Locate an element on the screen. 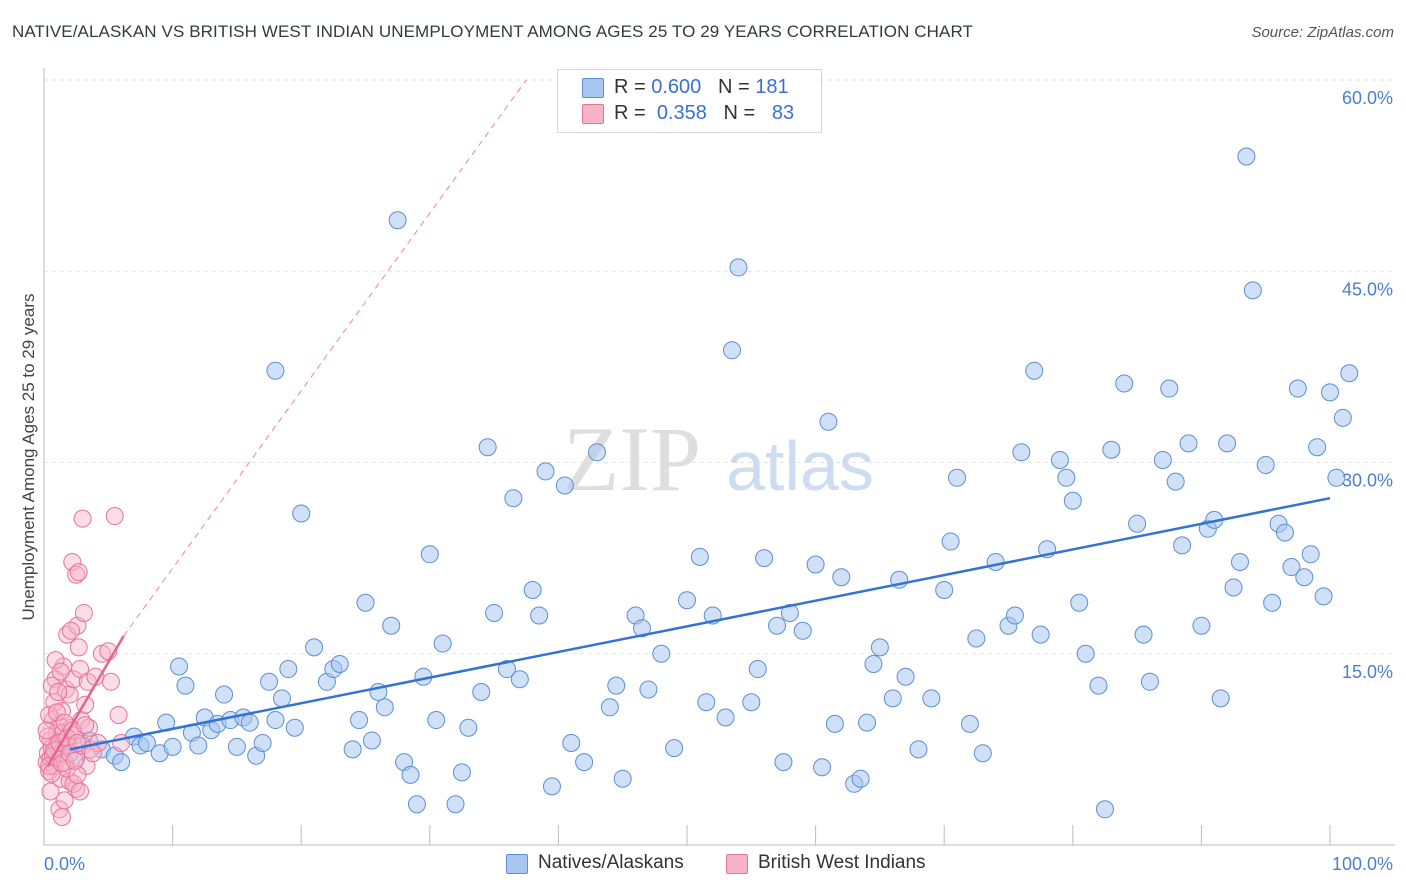 Image resolution: width=1406 pixels, height=892 pixels. legend-r-value: 0.358 is located at coordinates (681, 113).